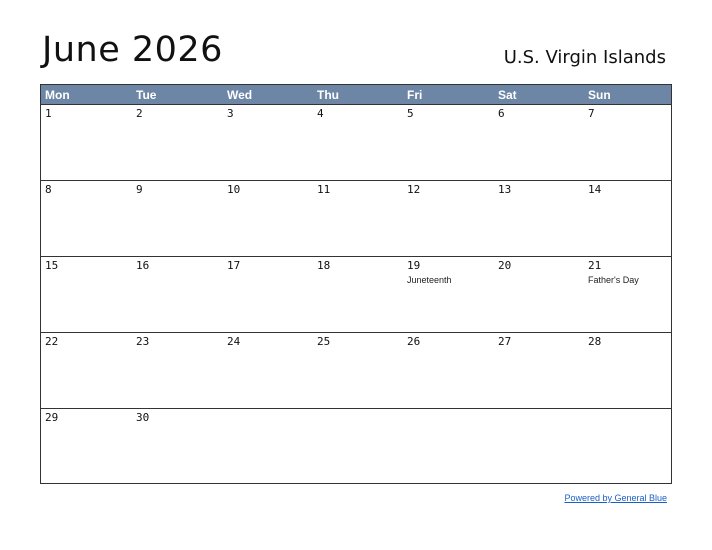 This screenshot has height=550, width=712. What do you see at coordinates (177, 370) in the screenshot?
I see `day-cell: 23` at bounding box center [177, 370].